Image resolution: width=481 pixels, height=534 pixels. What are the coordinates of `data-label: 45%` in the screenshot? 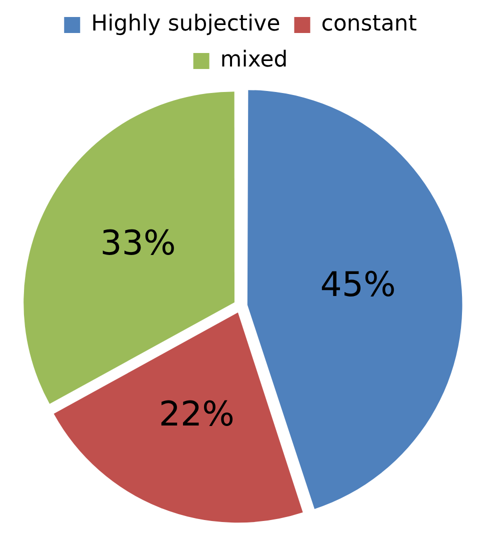 It's located at (358, 285).